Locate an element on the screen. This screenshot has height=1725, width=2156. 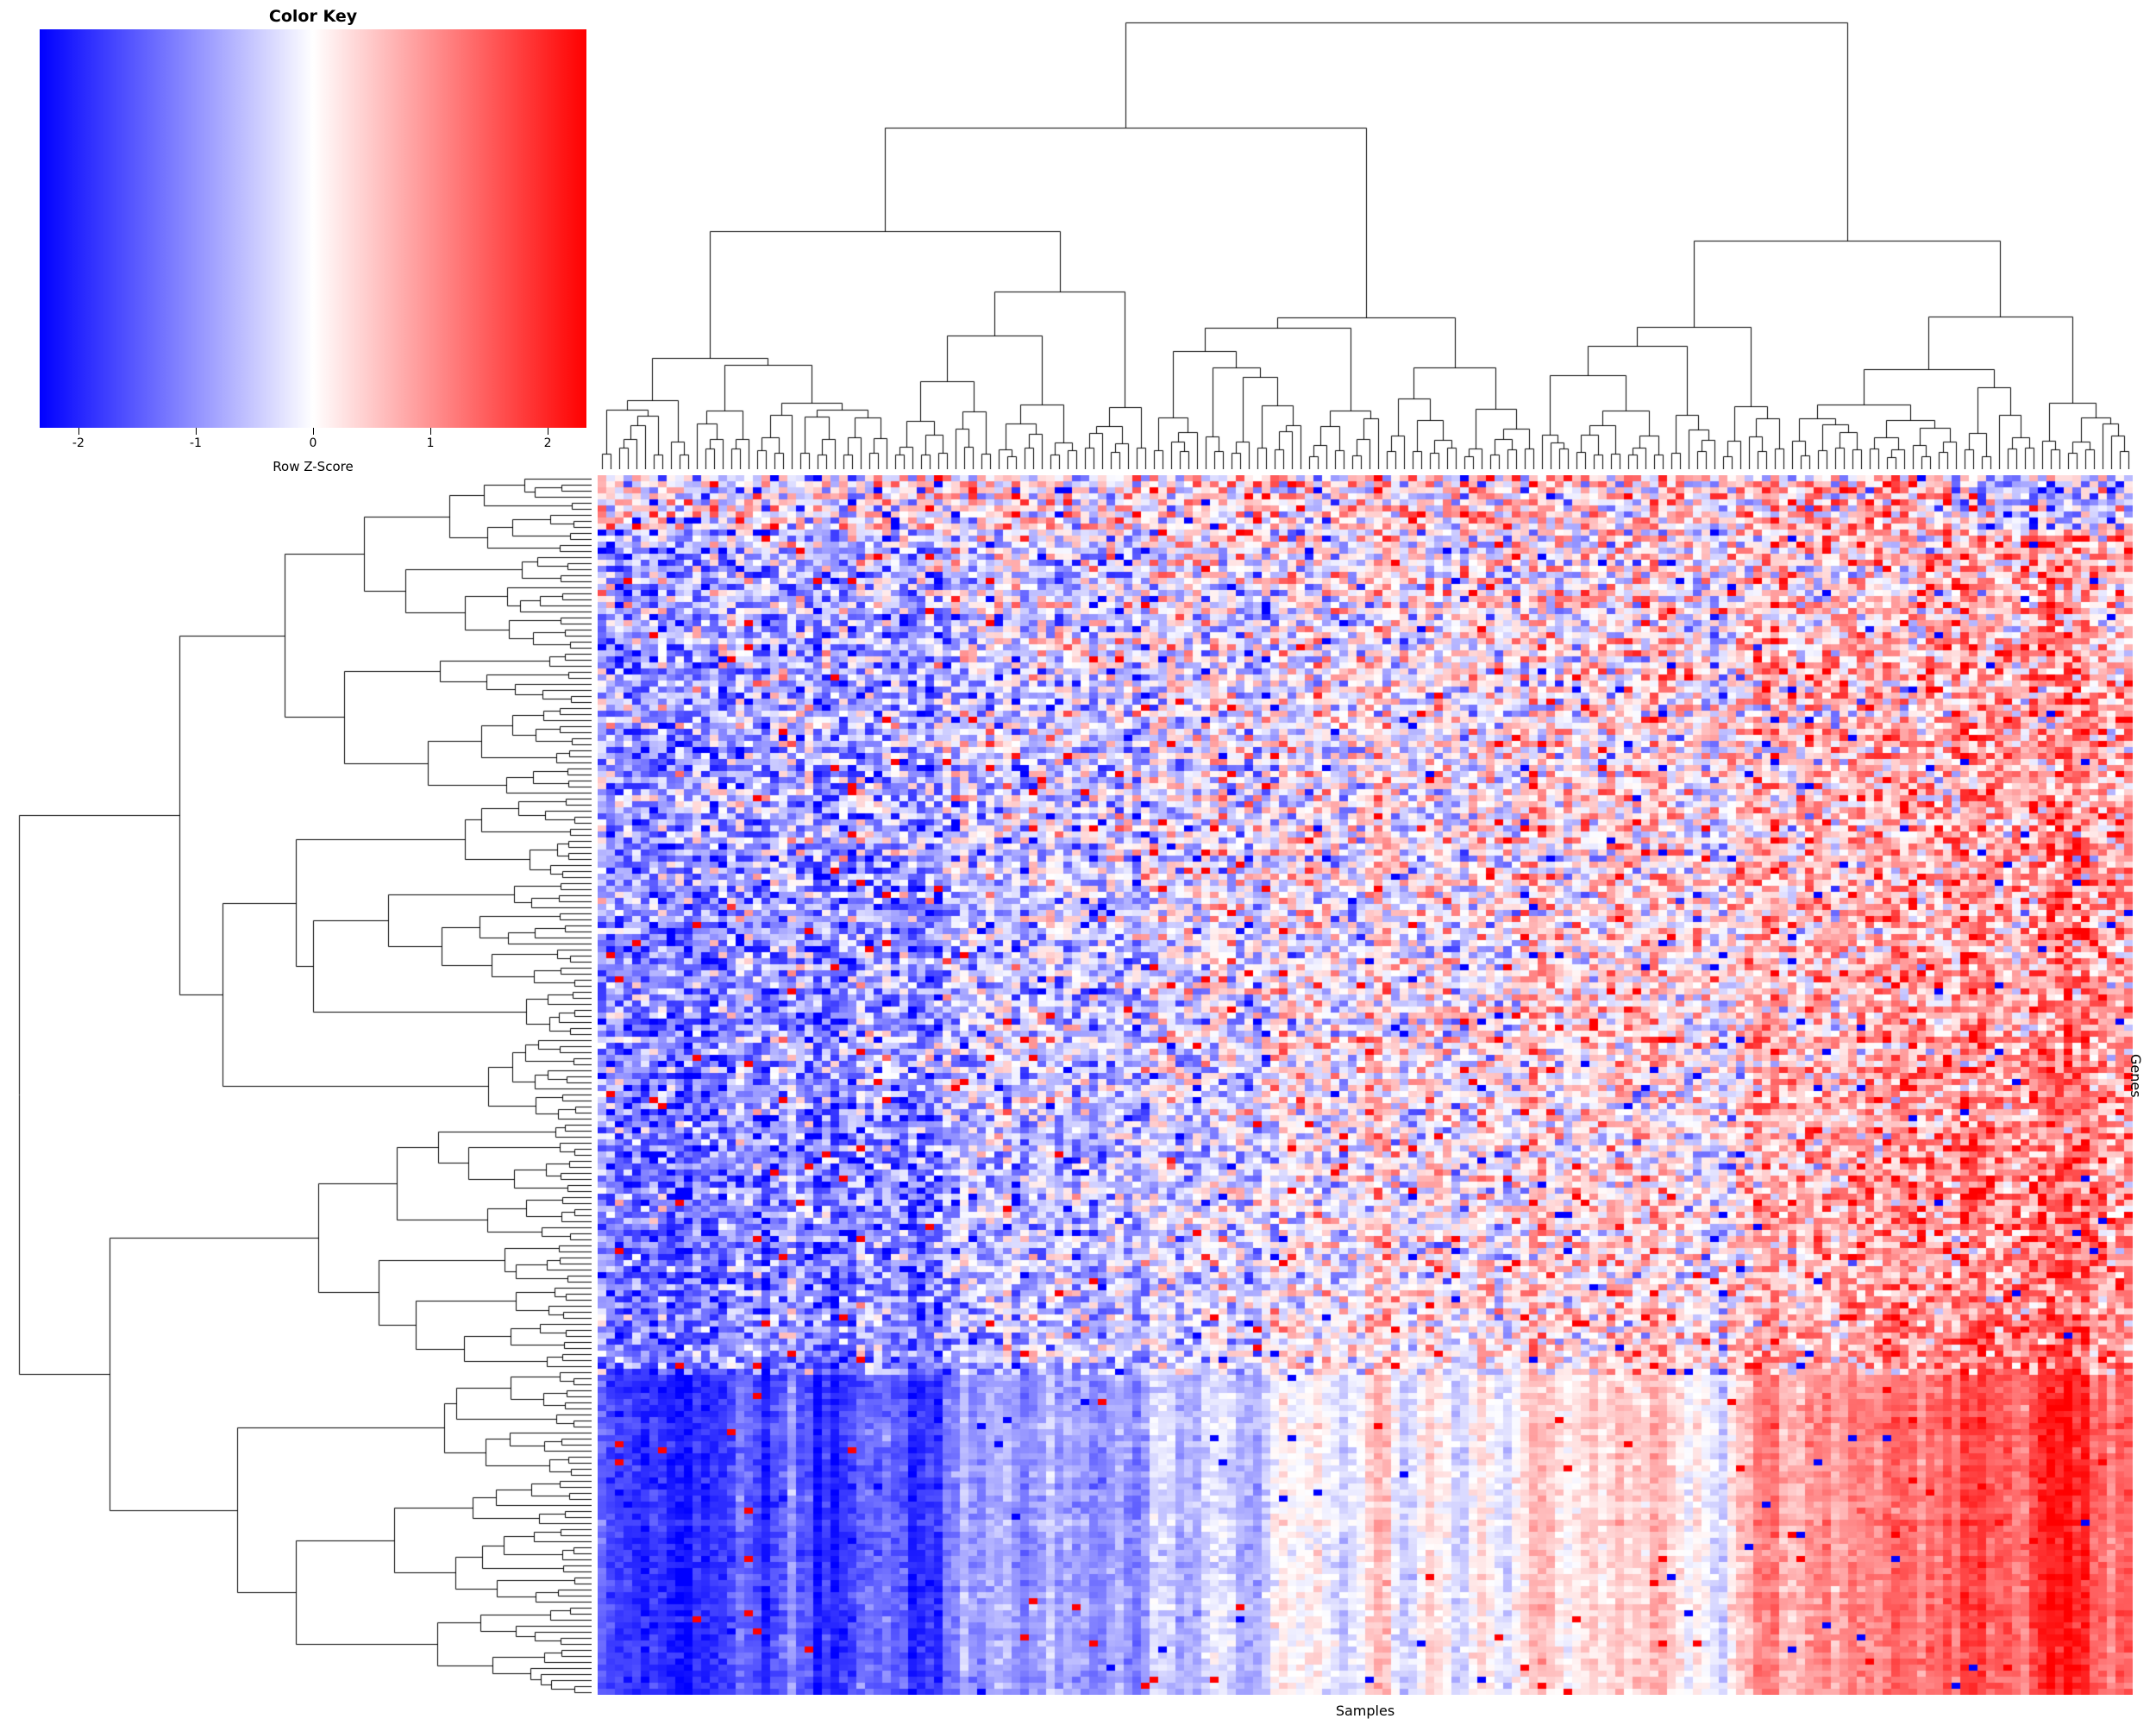
color-key: Color Key -2 -1 0 1 2 Row Z-Score is located at coordinates (313, 241).